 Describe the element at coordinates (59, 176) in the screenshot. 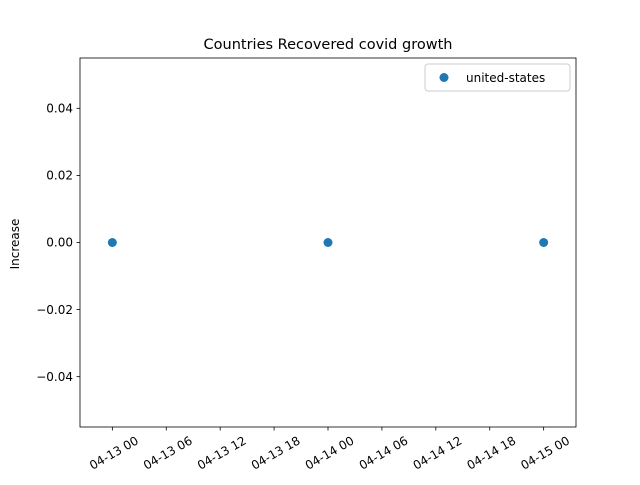

I see `y-tick-label: 0.02` at that location.